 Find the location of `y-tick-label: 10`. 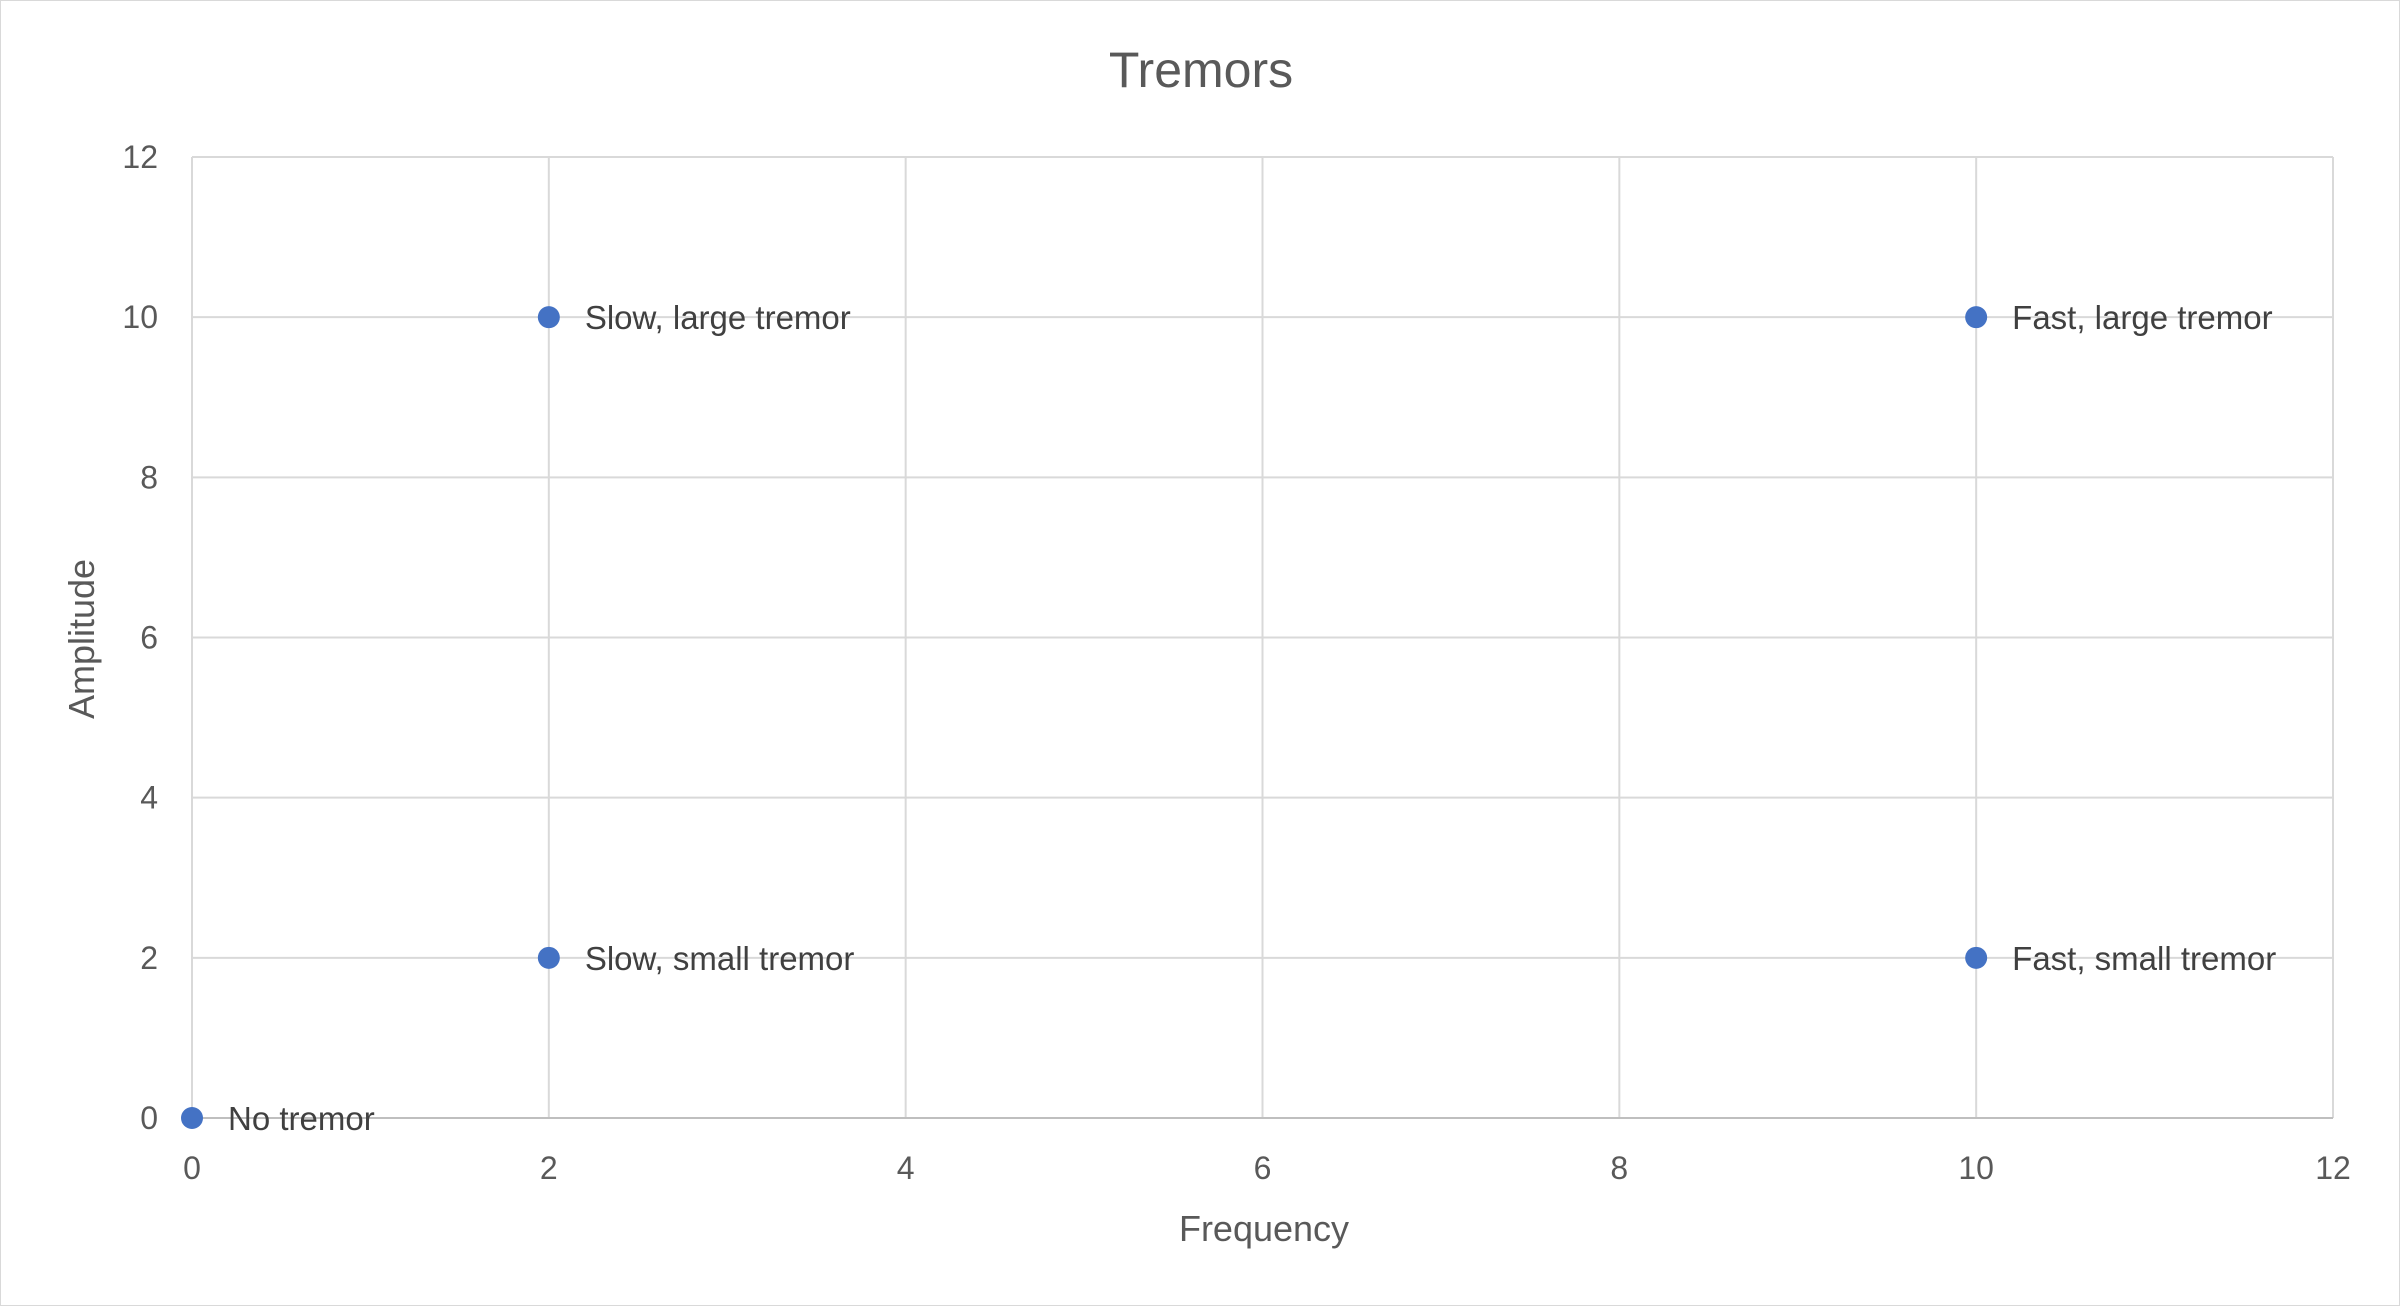

y-tick-label: 10 is located at coordinates (140, 317).